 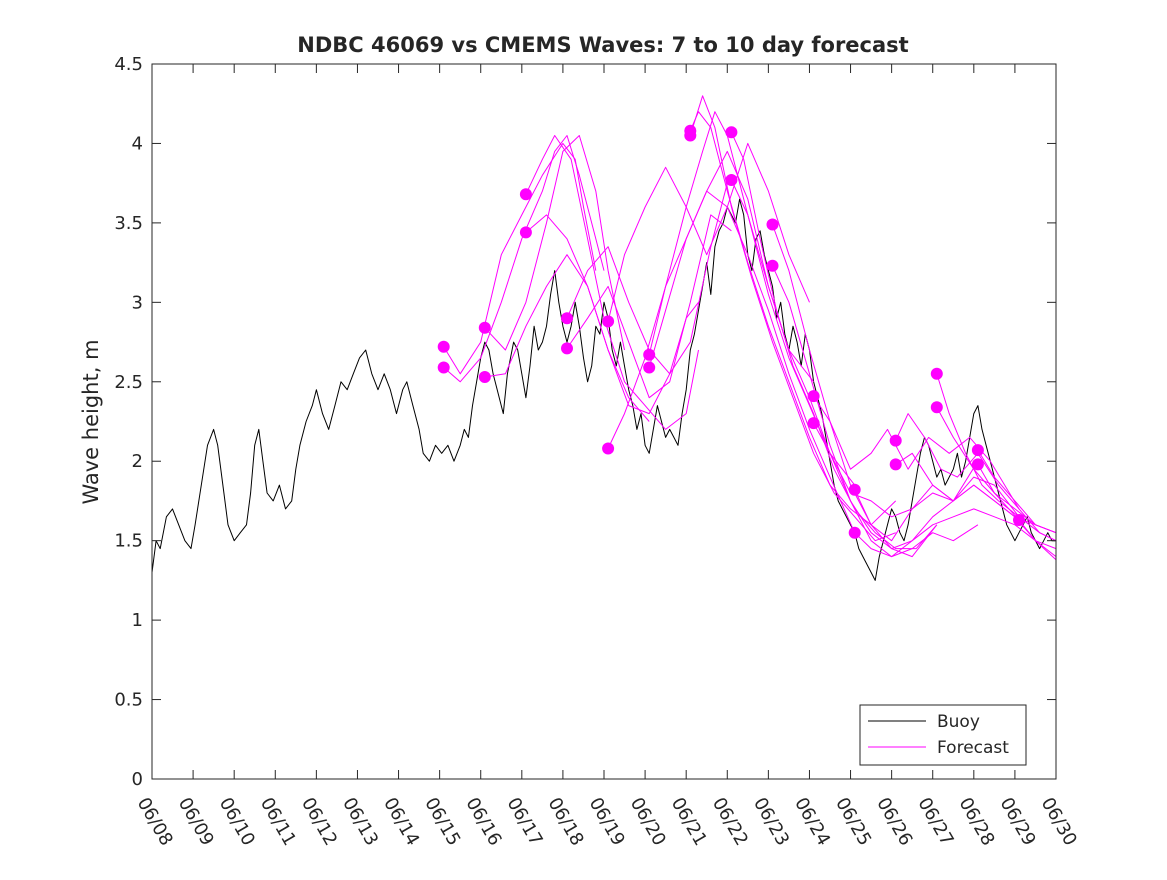 What do you see at coordinates (137, 620) in the screenshot?
I see `y-tick-label: 1` at bounding box center [137, 620].